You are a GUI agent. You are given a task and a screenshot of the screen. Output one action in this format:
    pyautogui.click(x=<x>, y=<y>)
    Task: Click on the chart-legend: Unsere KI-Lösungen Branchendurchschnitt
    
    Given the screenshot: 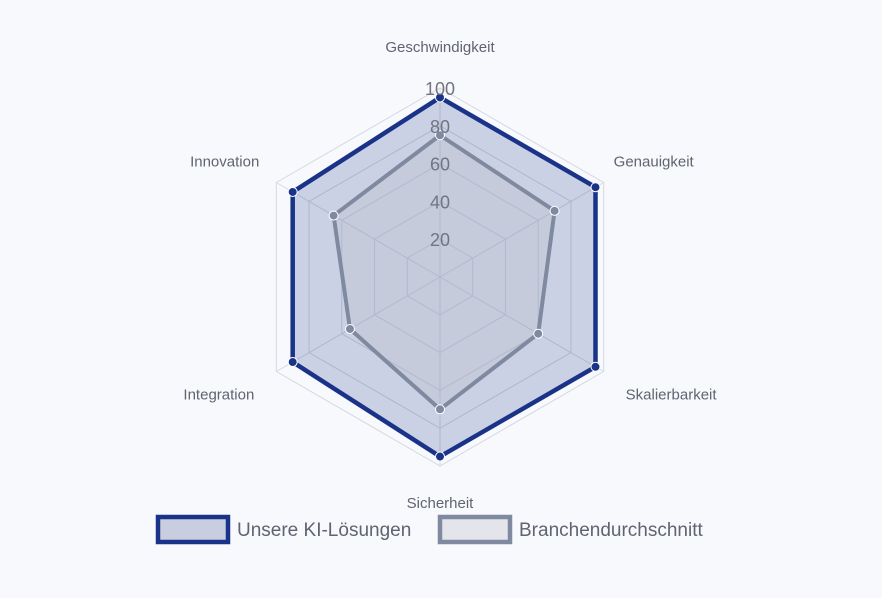 What is the action you would take?
    pyautogui.click(x=429, y=529)
    